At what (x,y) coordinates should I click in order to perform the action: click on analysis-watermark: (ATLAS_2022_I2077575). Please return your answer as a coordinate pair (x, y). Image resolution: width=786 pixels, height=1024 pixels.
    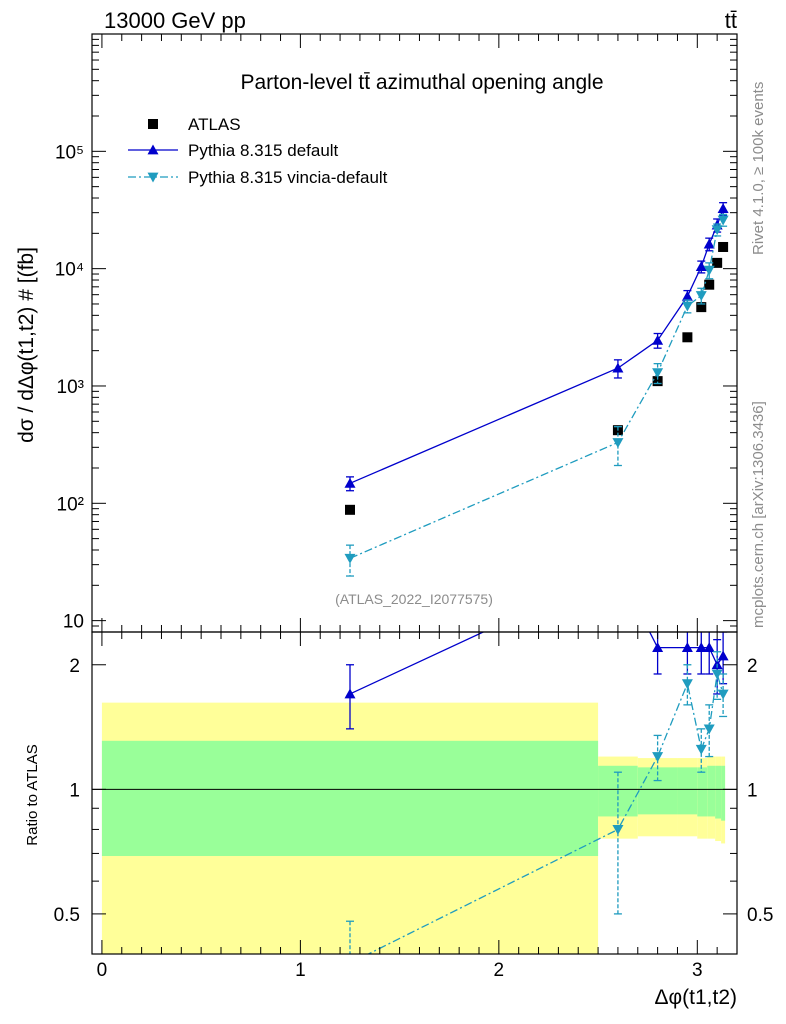
    Looking at the image, I should click on (414, 599).